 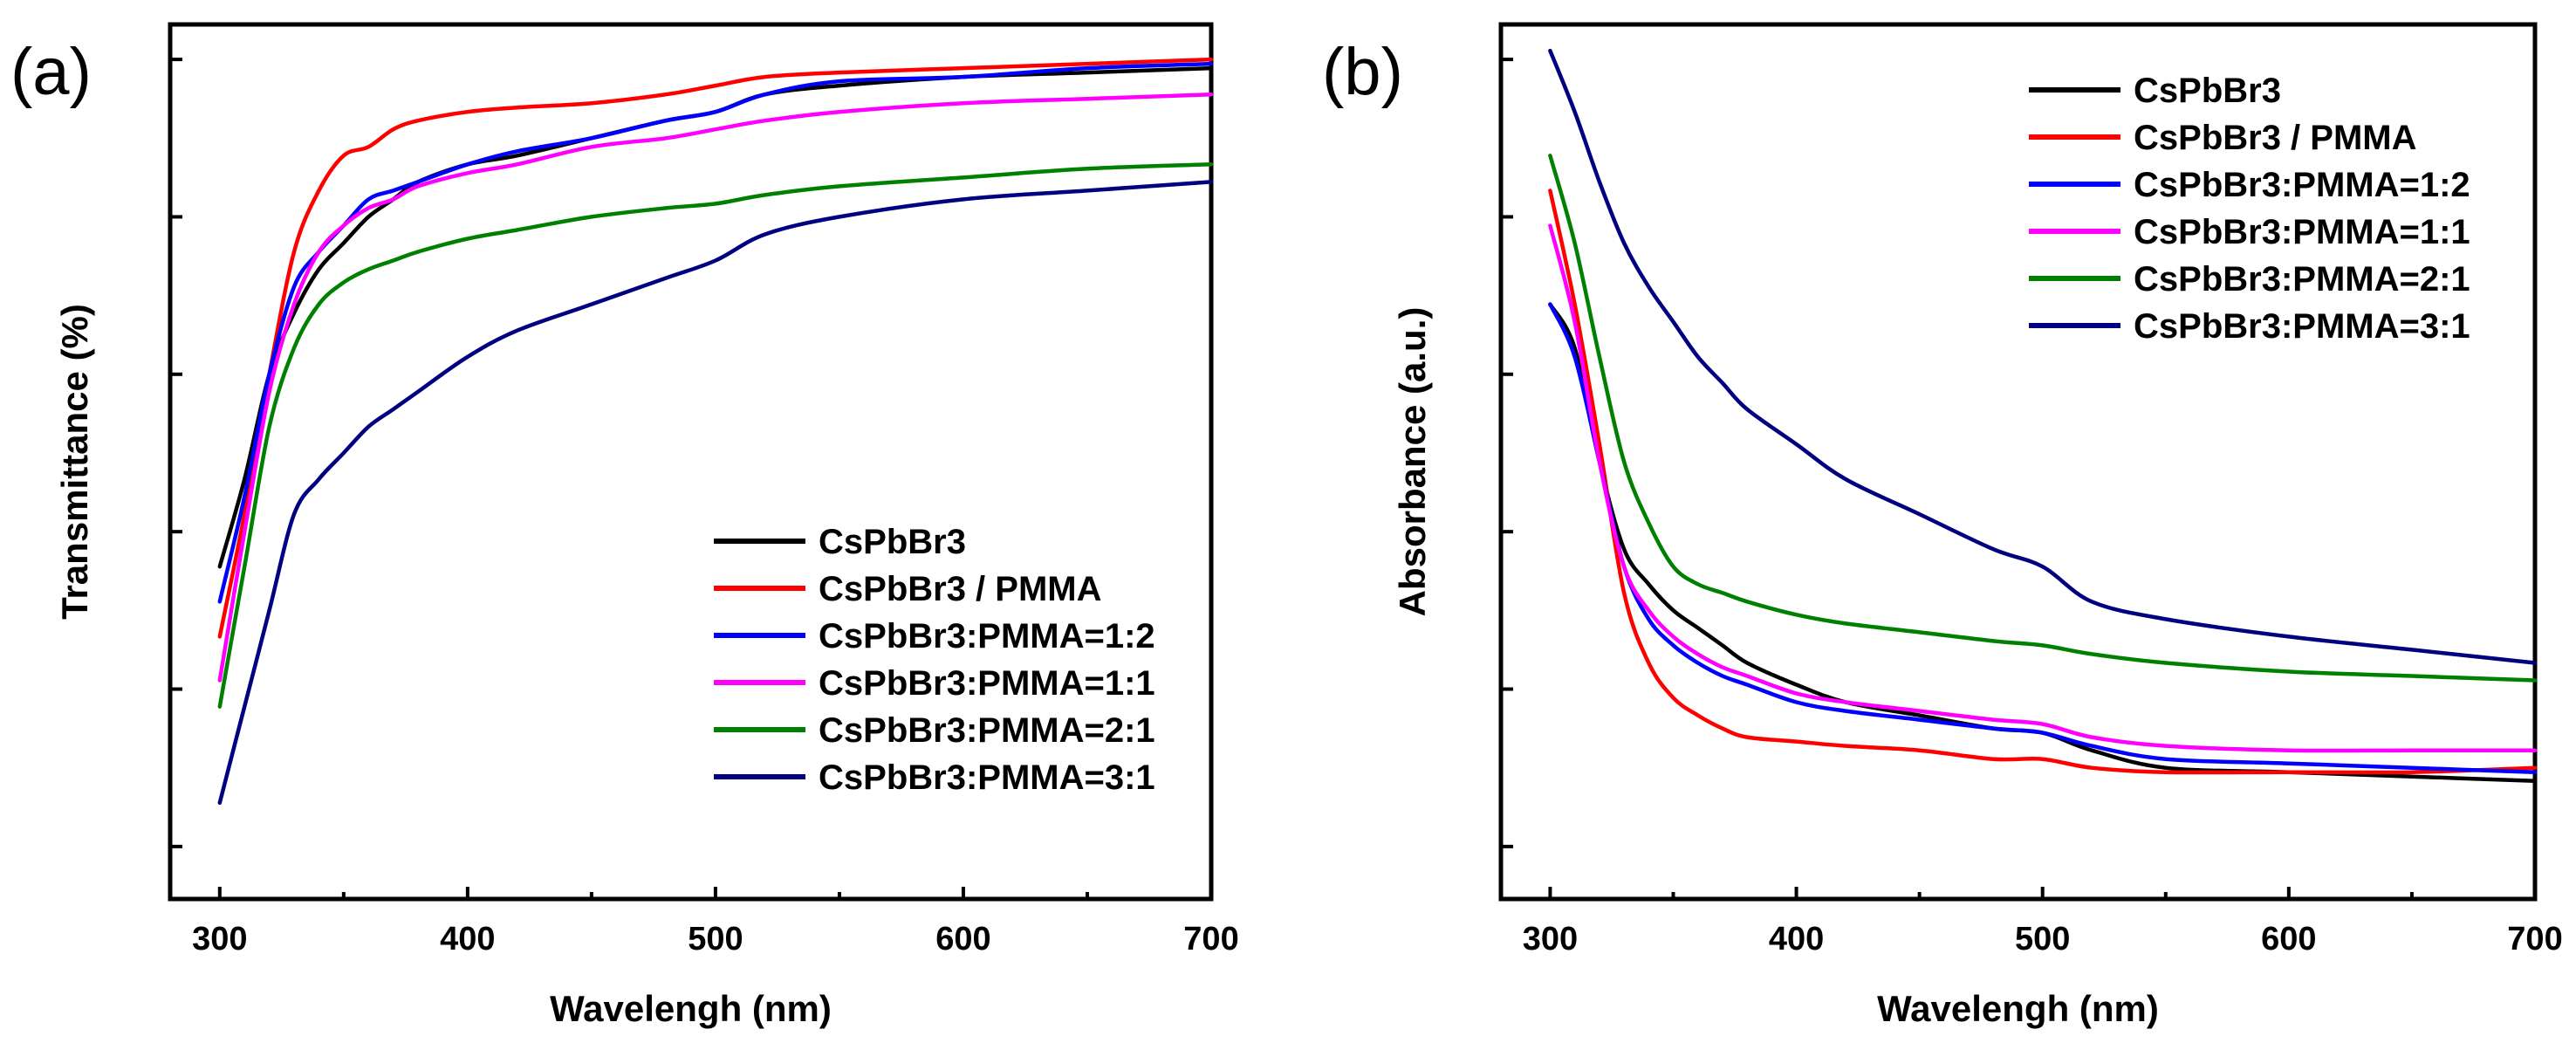 What do you see at coordinates (1412, 462) in the screenshot?
I see `y-axis-label: Absorbance (a.u.)` at bounding box center [1412, 462].